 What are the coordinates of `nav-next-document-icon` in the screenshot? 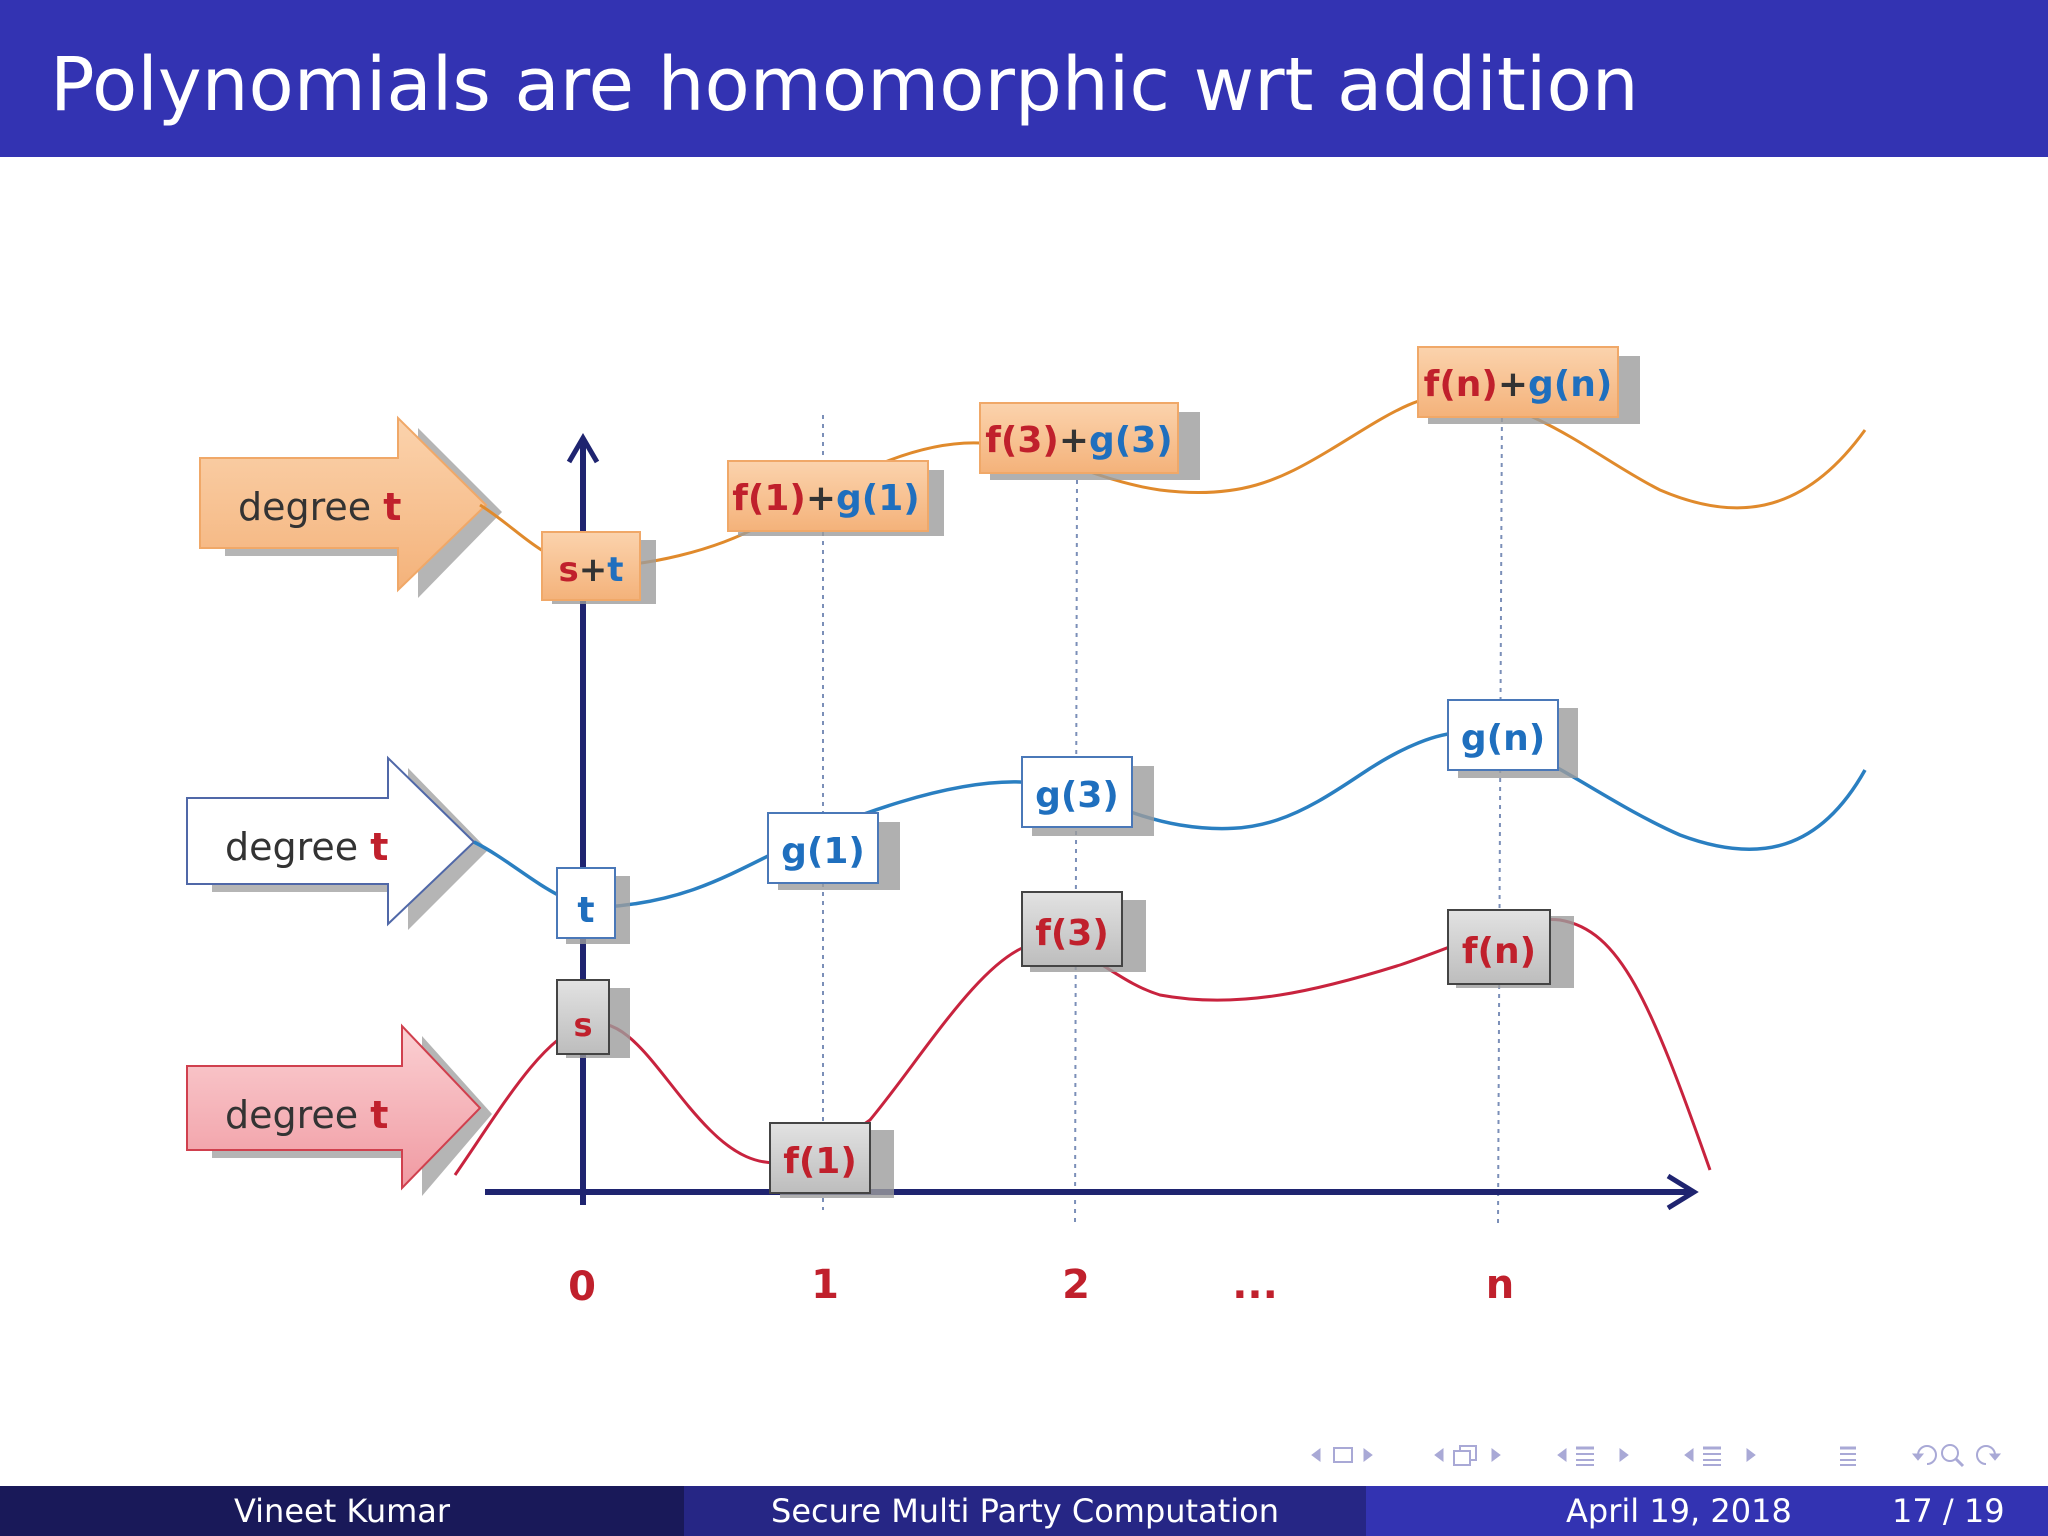 It's located at (1751, 1455).